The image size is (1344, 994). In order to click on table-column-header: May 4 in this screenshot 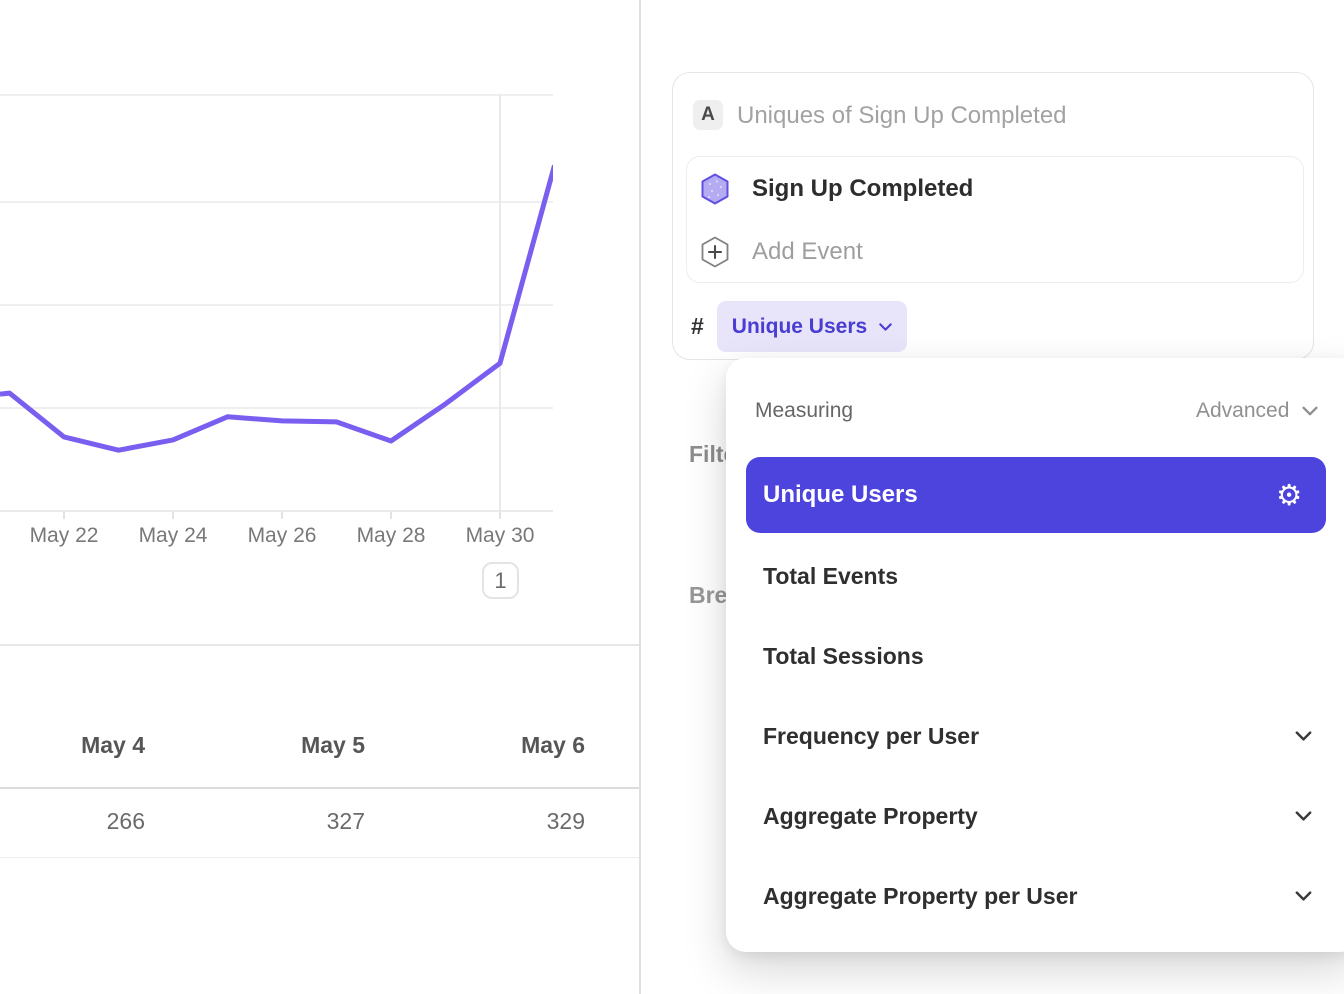, I will do `click(113, 745)`.